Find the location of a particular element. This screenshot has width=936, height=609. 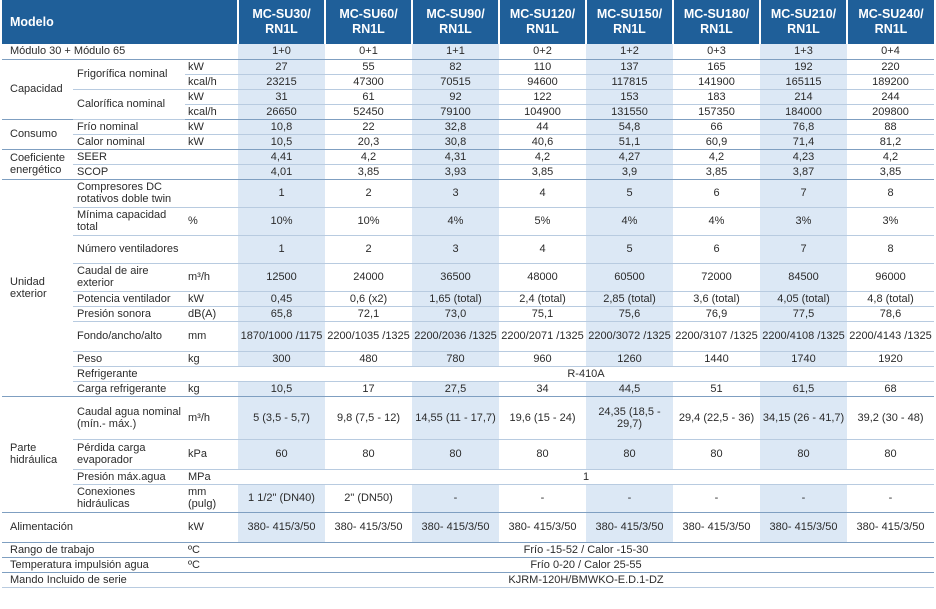

value-cell: 300 is located at coordinates (281, 359).